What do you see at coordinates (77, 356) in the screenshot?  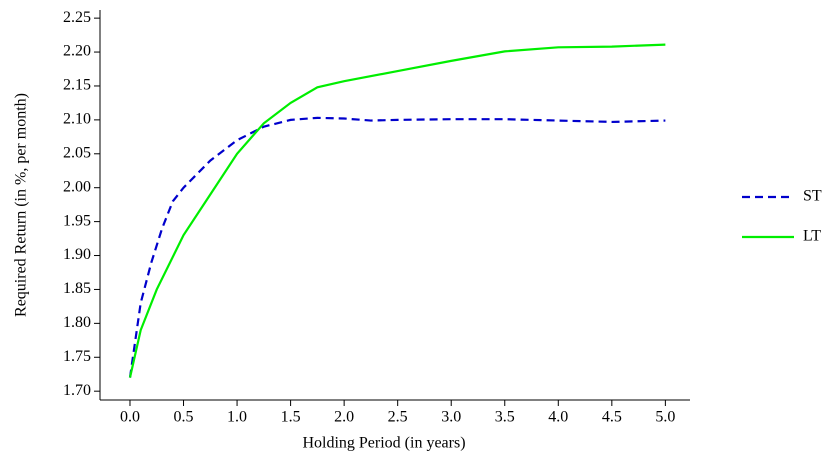 I see `y-tick-label: 1.75` at bounding box center [77, 356].